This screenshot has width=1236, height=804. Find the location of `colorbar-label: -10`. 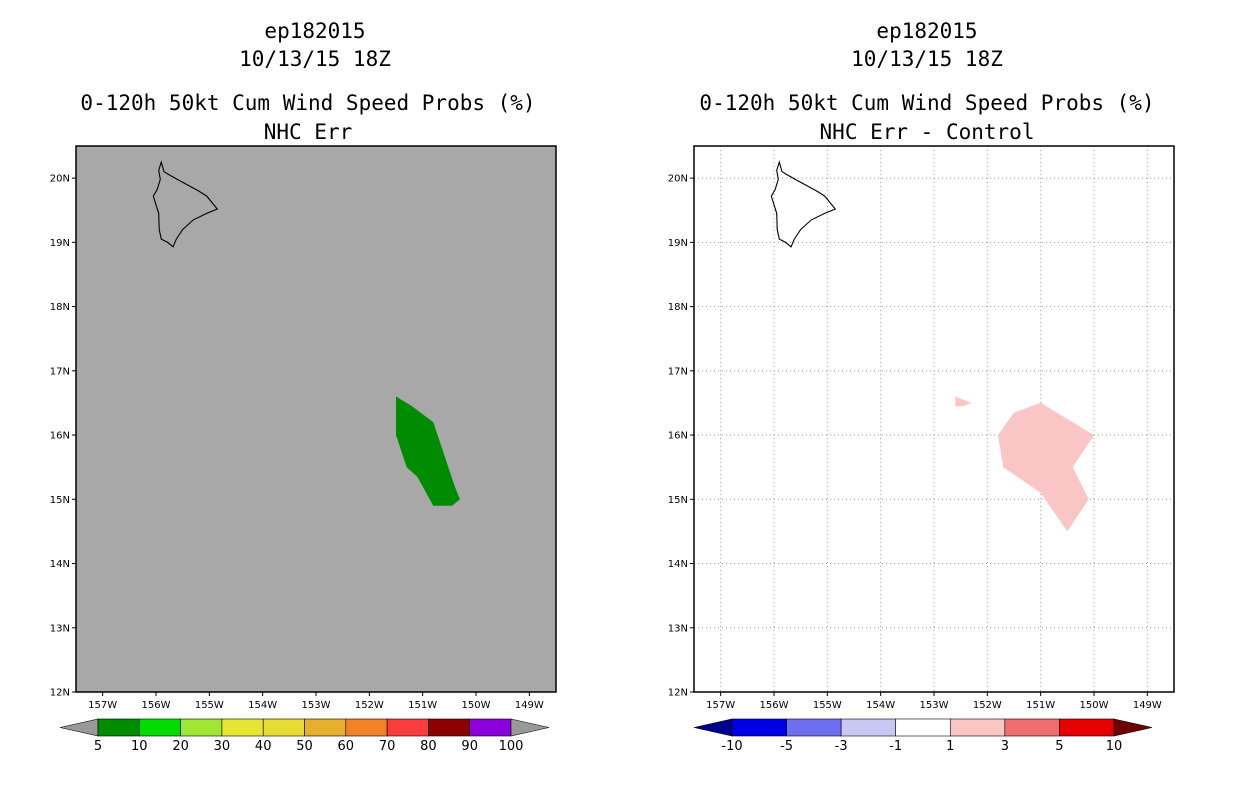

colorbar-label: -10 is located at coordinates (731, 746).